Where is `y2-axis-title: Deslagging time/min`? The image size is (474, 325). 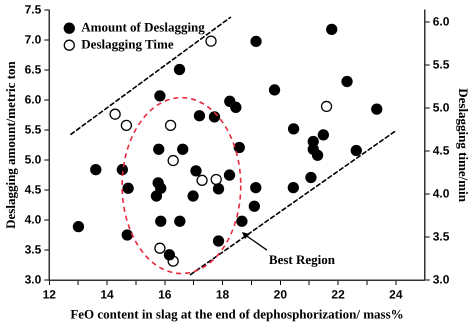
y2-axis-title: Deslagging time/min is located at coordinates (463, 145).